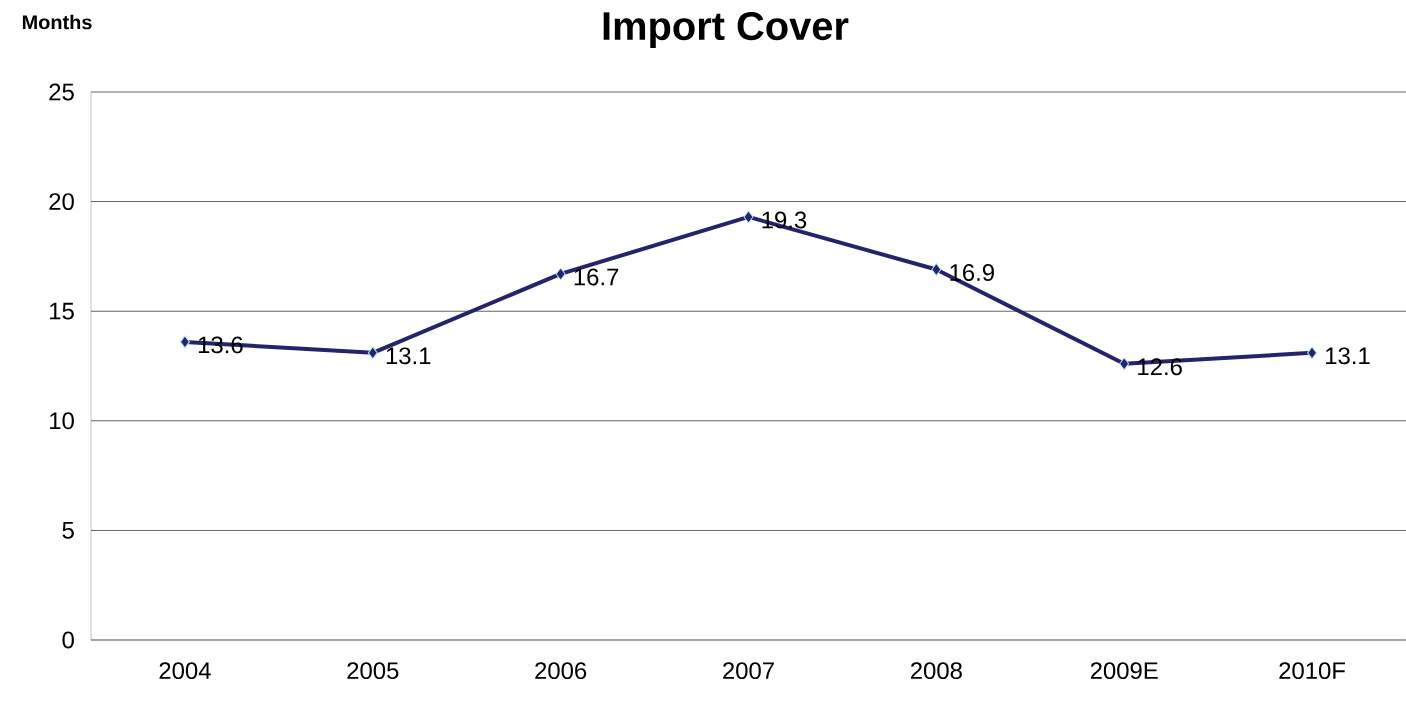 This screenshot has width=1406, height=702. What do you see at coordinates (1160, 367) in the screenshot?
I see `data-label: 12.6` at bounding box center [1160, 367].